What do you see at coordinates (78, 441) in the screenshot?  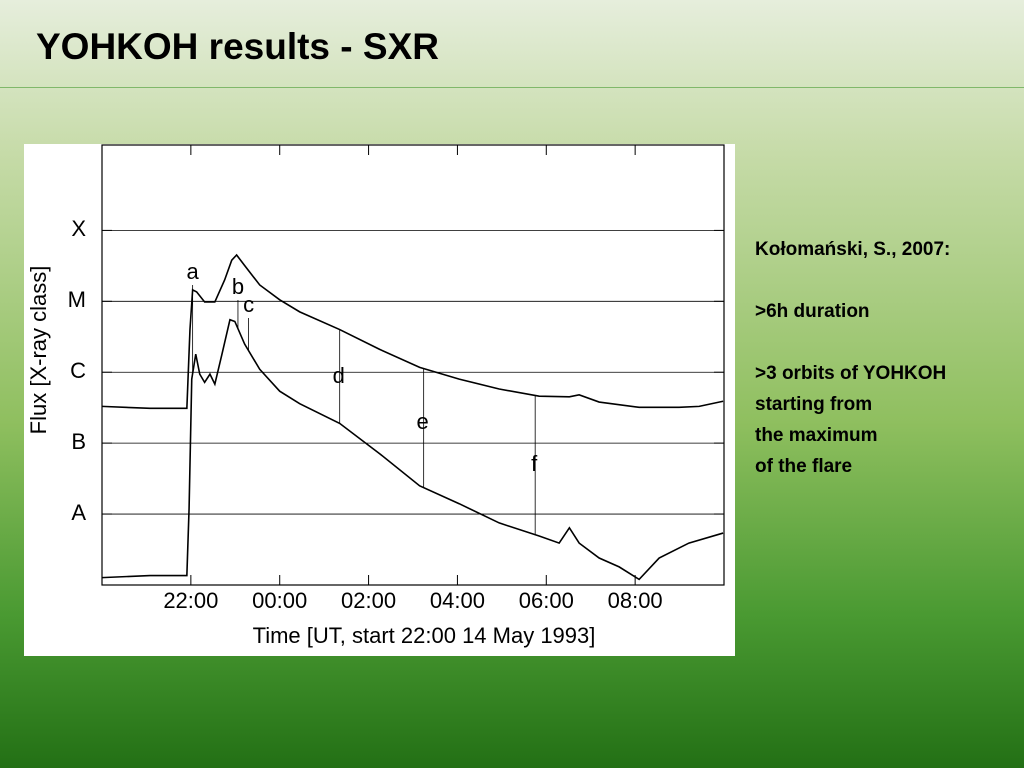 I see `y-tick-label: B` at bounding box center [78, 441].